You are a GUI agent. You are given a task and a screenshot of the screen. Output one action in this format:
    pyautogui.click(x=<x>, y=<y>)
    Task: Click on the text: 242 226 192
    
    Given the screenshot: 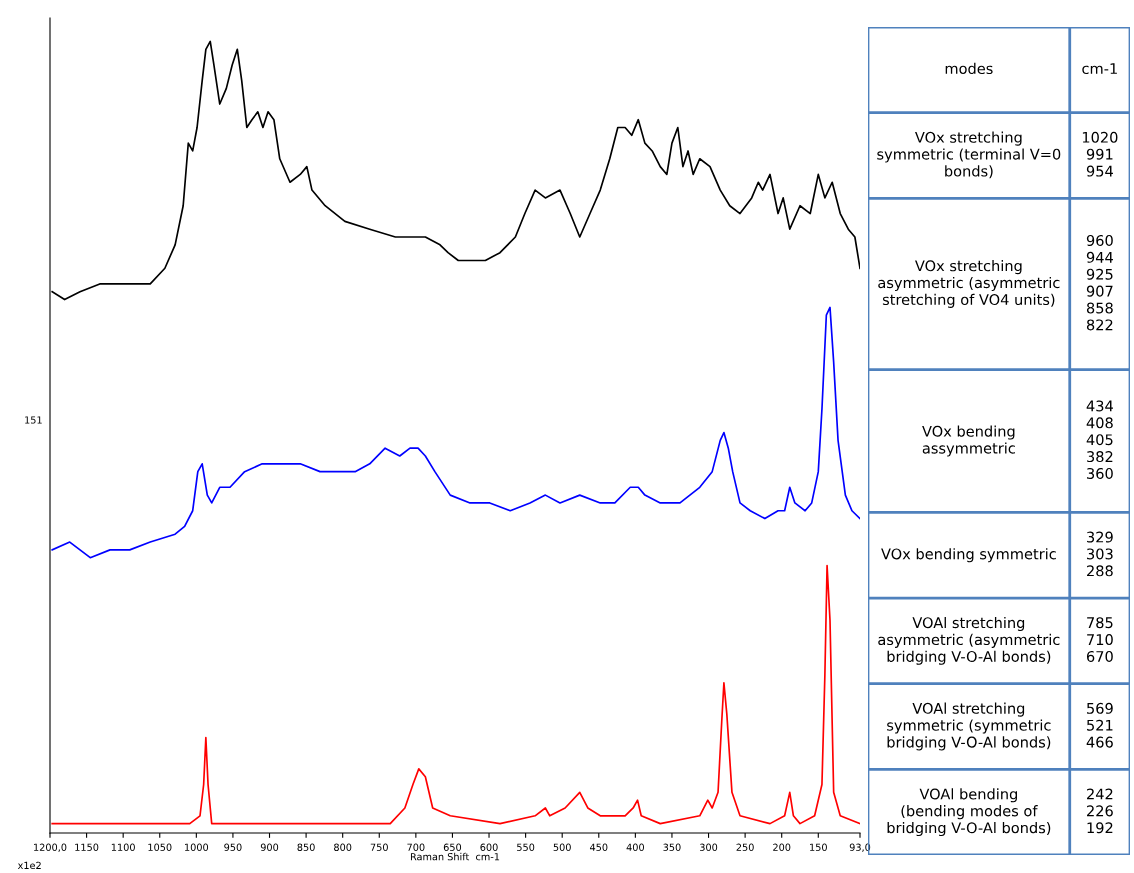 What is the action you would take?
    pyautogui.click(x=1100, y=811)
    